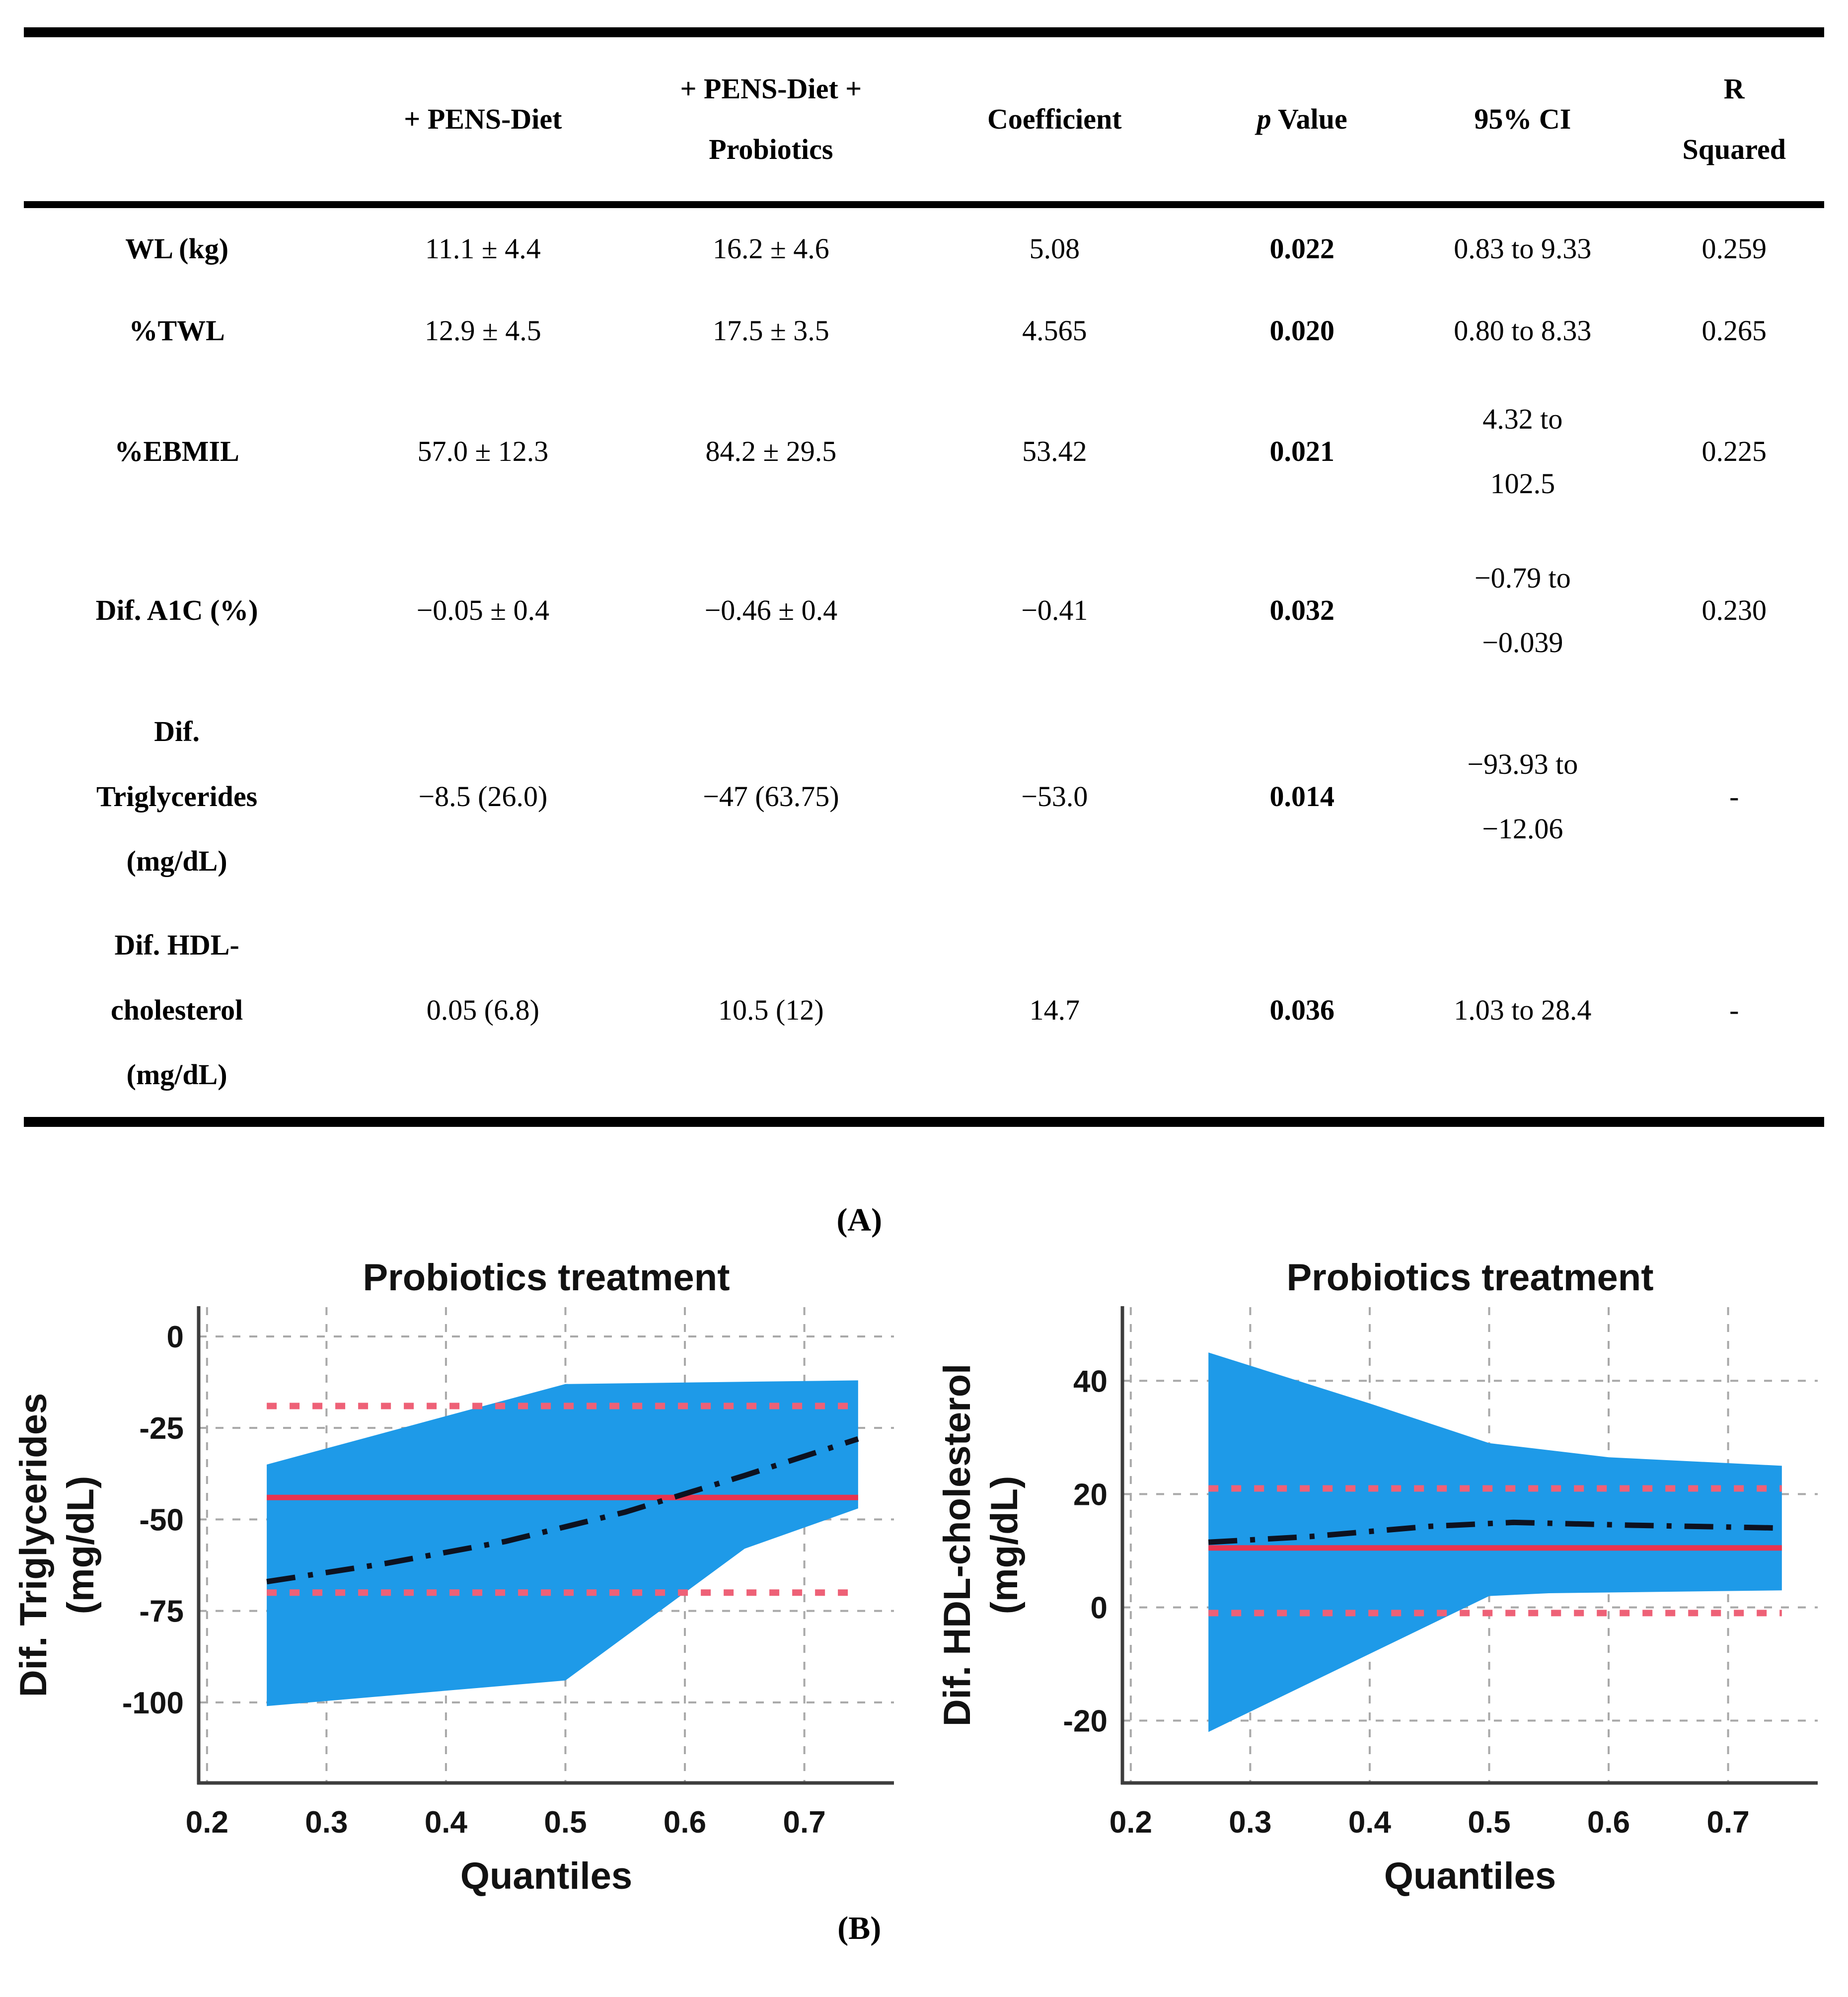 This screenshot has height=1997, width=1848. What do you see at coordinates (1313, 119) in the screenshot?
I see `p-rest: Value` at bounding box center [1313, 119].